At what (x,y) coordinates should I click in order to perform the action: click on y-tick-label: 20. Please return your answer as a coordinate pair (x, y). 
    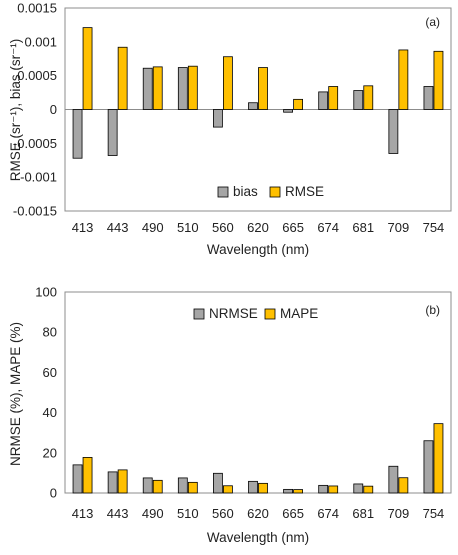
    Looking at the image, I should click on (50, 452).